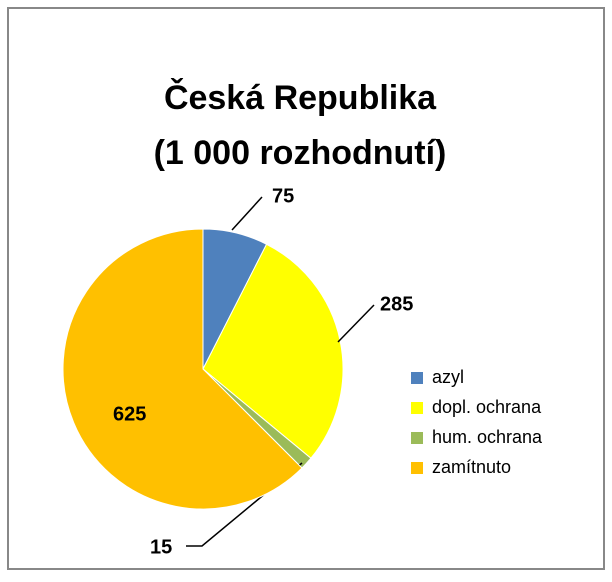 This screenshot has width=612, height=582. I want to click on data-label: 285, so click(396, 304).